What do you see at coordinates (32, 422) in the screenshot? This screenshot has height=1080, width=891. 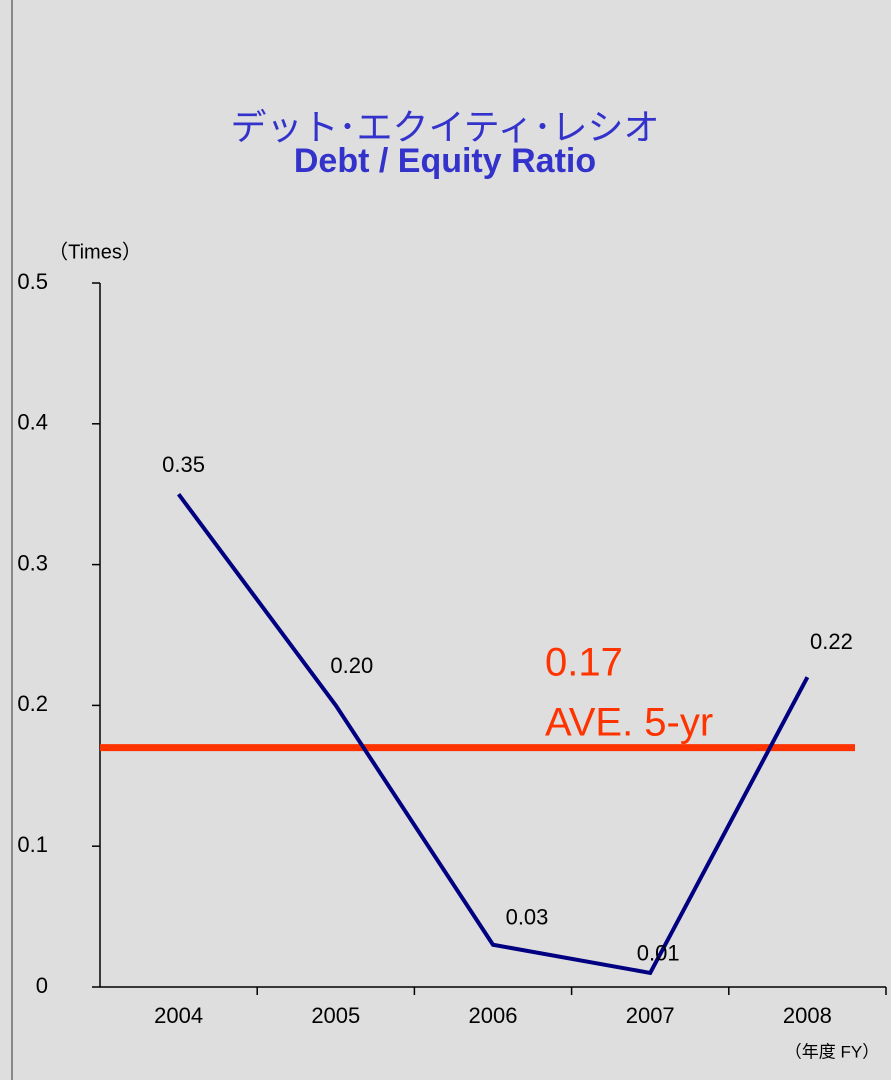 I see `y-tick-label: 0.4` at bounding box center [32, 422].